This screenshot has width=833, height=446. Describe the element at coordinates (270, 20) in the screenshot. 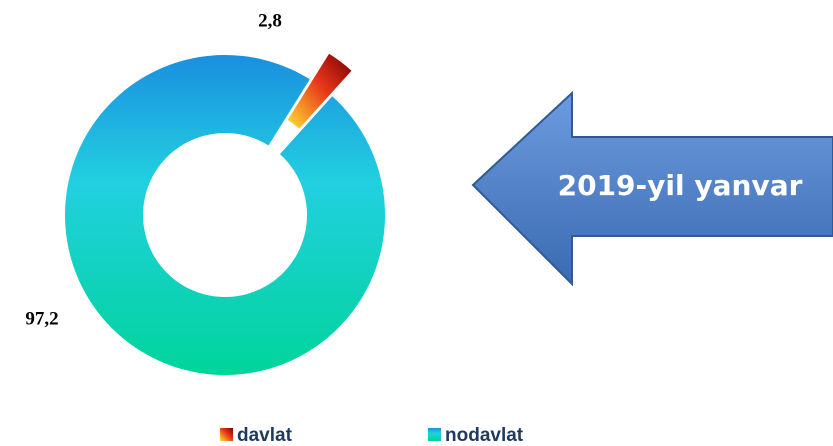

I see `data-label: 2,8` at that location.